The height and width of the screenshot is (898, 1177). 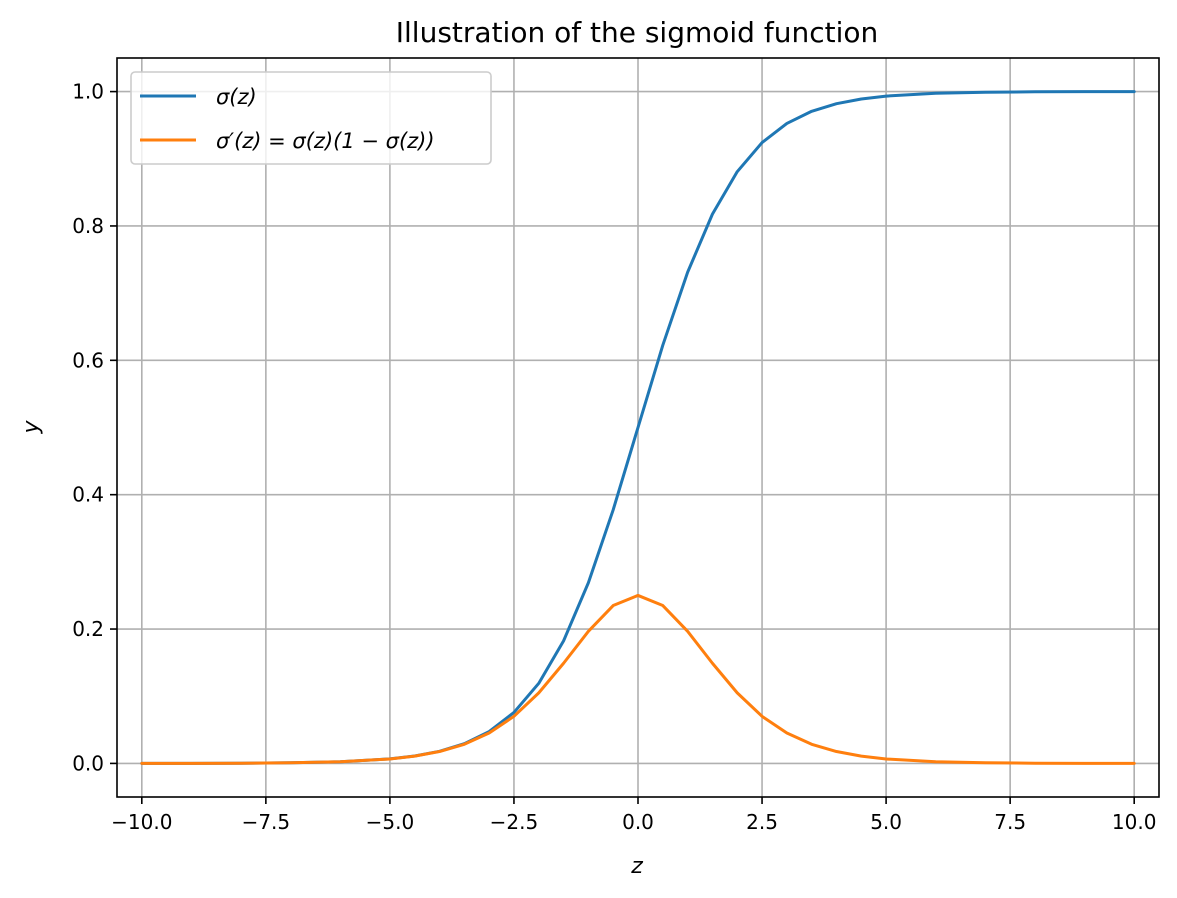 I want to click on y-tick-label: 1.0, so click(x=88, y=92).